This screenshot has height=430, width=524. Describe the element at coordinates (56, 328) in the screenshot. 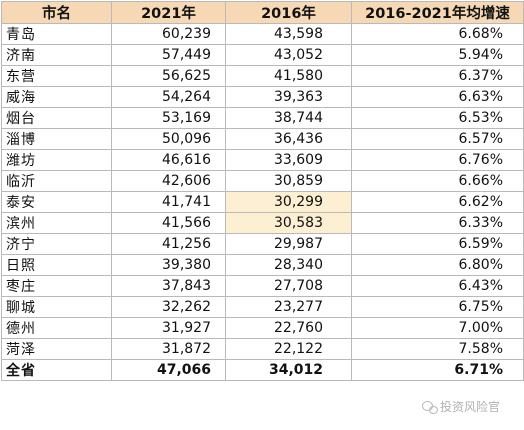

I see `city-cell: 德州` at that location.